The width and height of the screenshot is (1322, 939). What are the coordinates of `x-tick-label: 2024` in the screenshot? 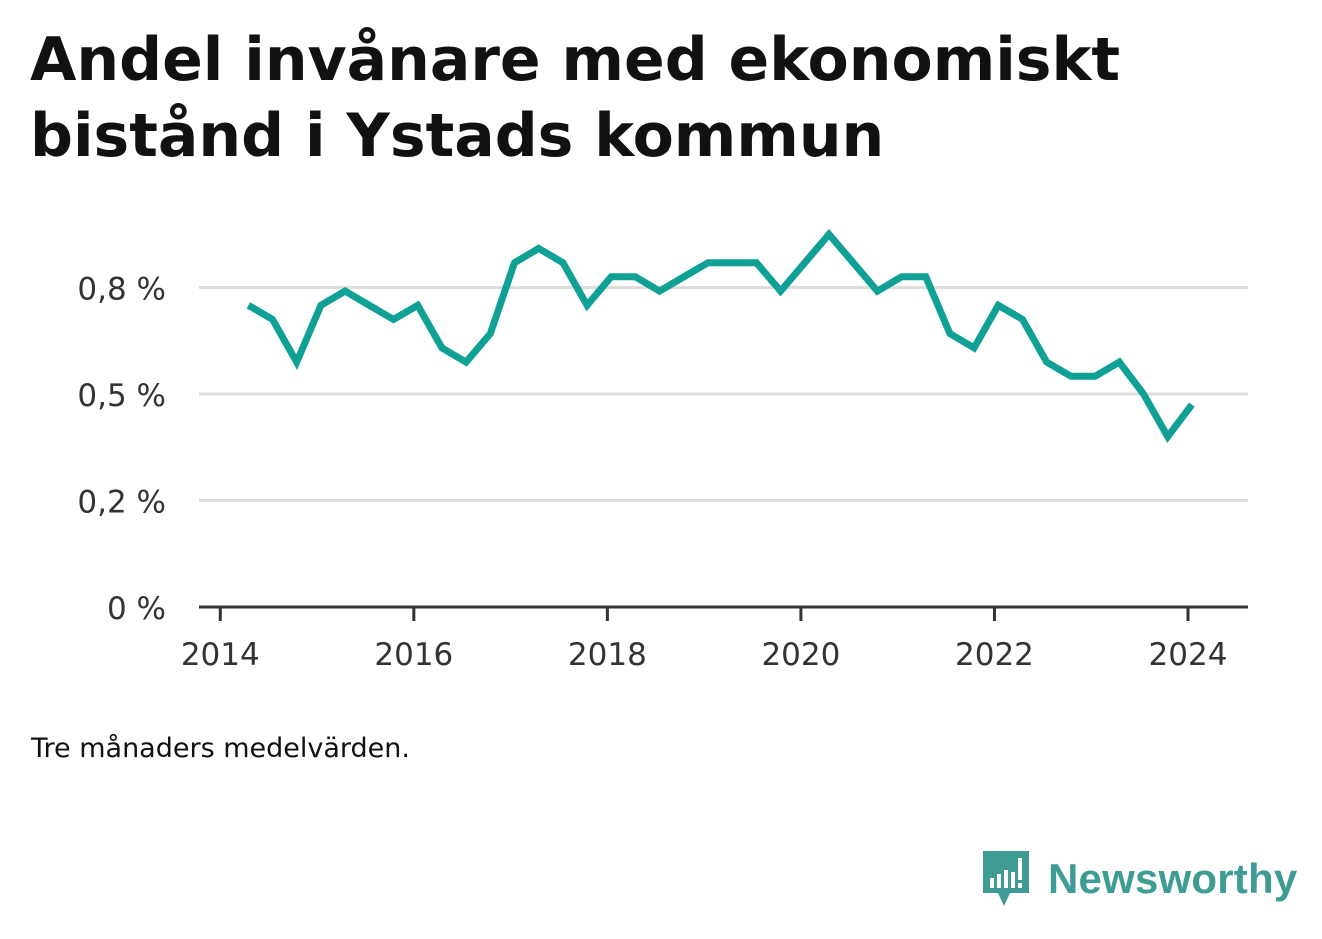 It's located at (1188, 655).